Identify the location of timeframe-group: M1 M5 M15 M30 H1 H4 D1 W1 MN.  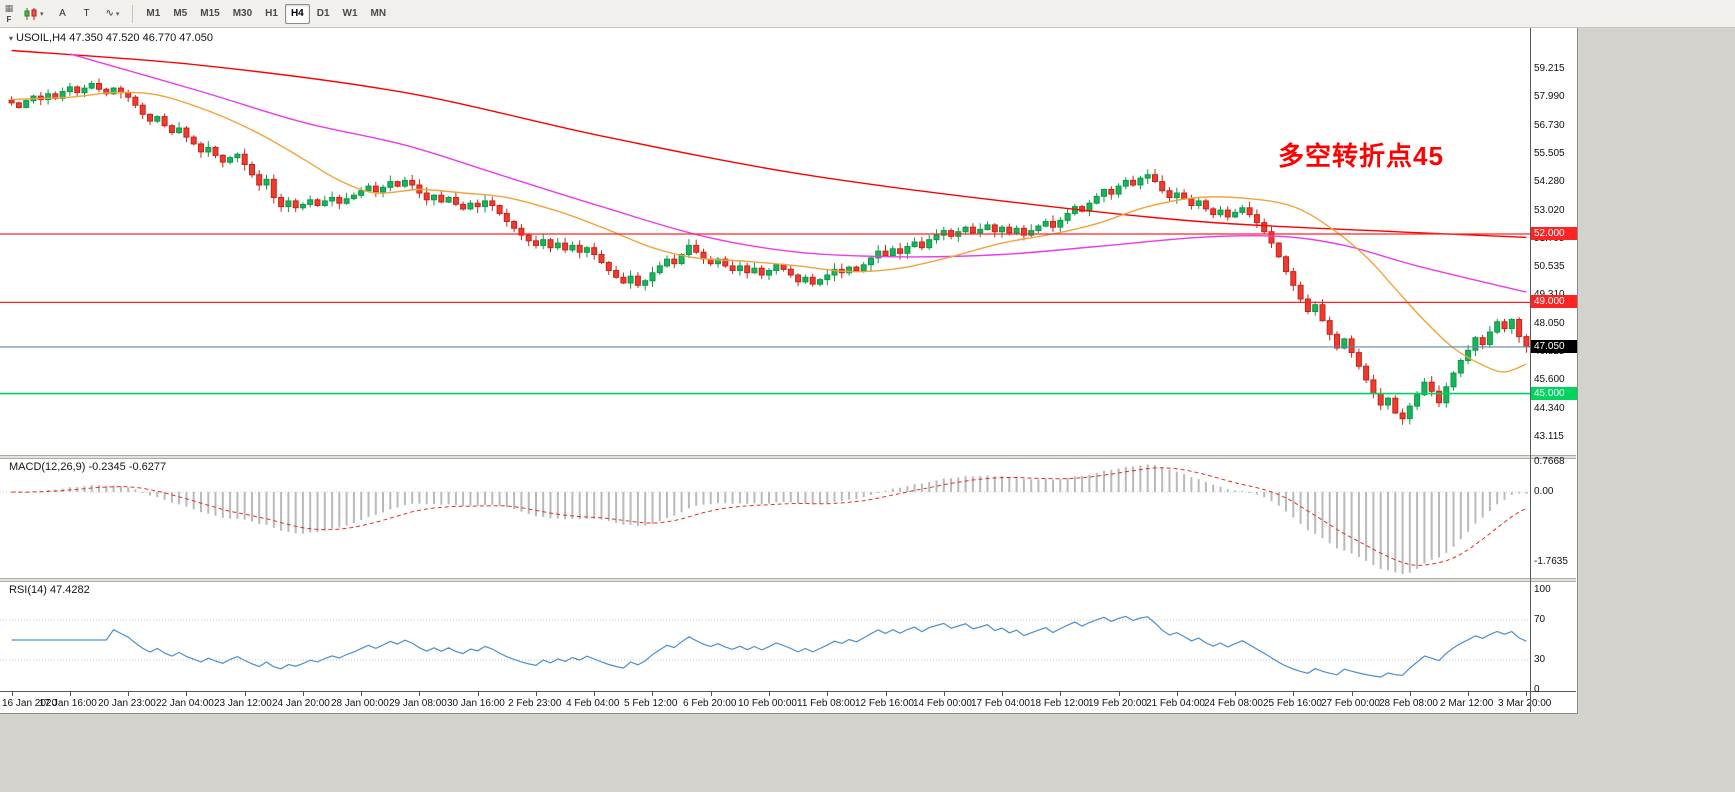
(266, 13).